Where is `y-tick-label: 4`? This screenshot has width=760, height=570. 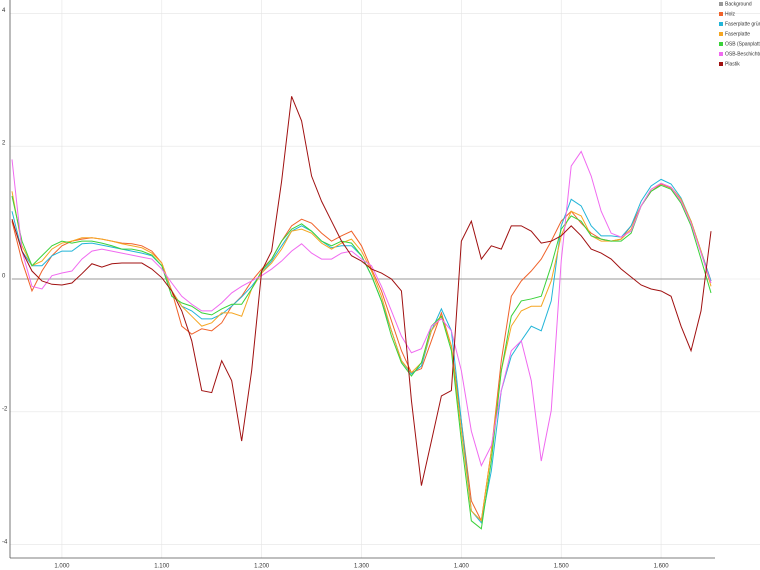
y-tick-label: 4 is located at coordinates (4, 11).